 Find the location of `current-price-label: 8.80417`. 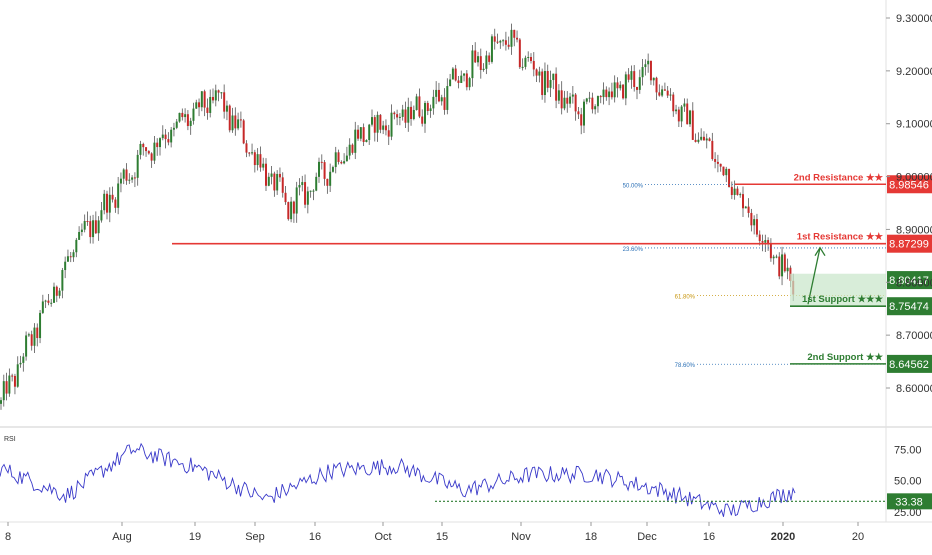

current-price-label: 8.80417 is located at coordinates (909, 281).